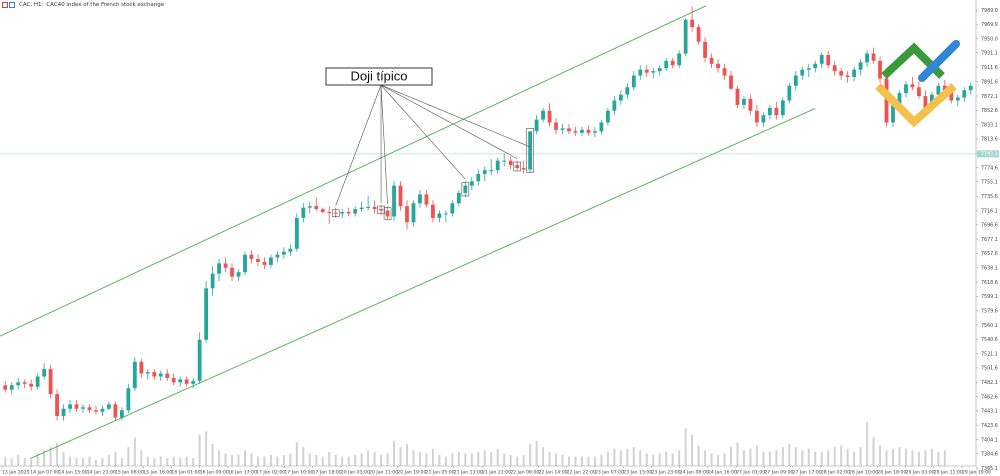 The image size is (1000, 476). I want to click on annotation-pointer, so click(384, 144).